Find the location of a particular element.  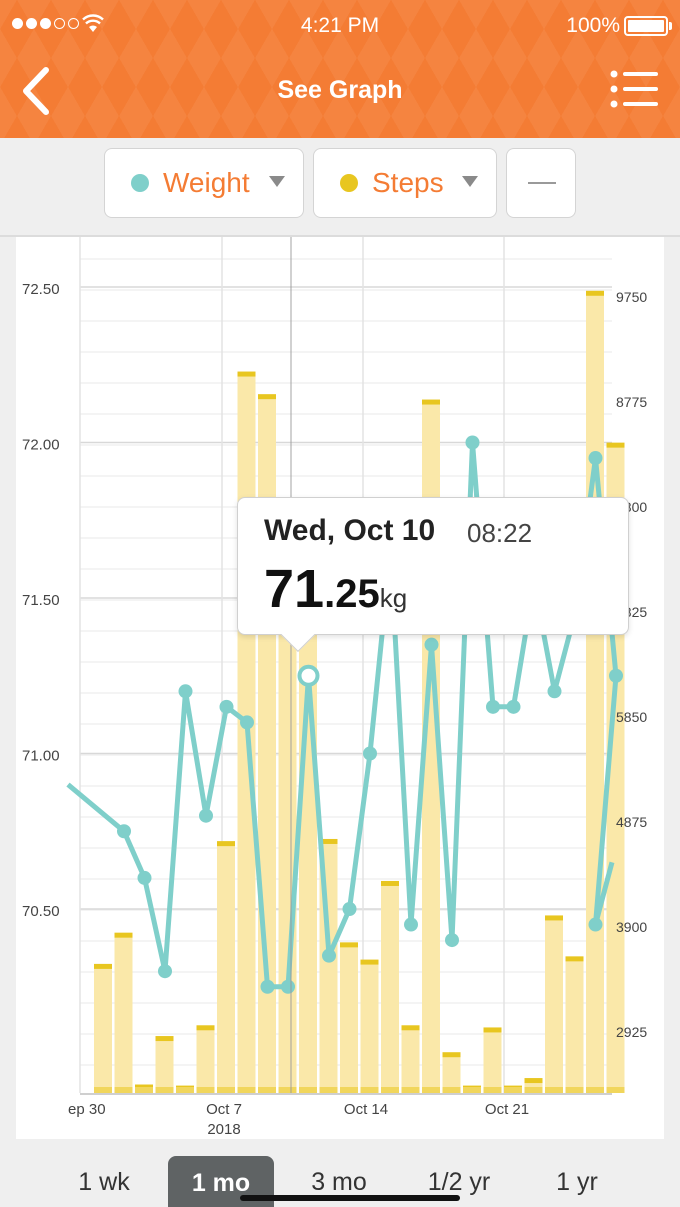

tooltip-unit: kg is located at coordinates (393, 598).